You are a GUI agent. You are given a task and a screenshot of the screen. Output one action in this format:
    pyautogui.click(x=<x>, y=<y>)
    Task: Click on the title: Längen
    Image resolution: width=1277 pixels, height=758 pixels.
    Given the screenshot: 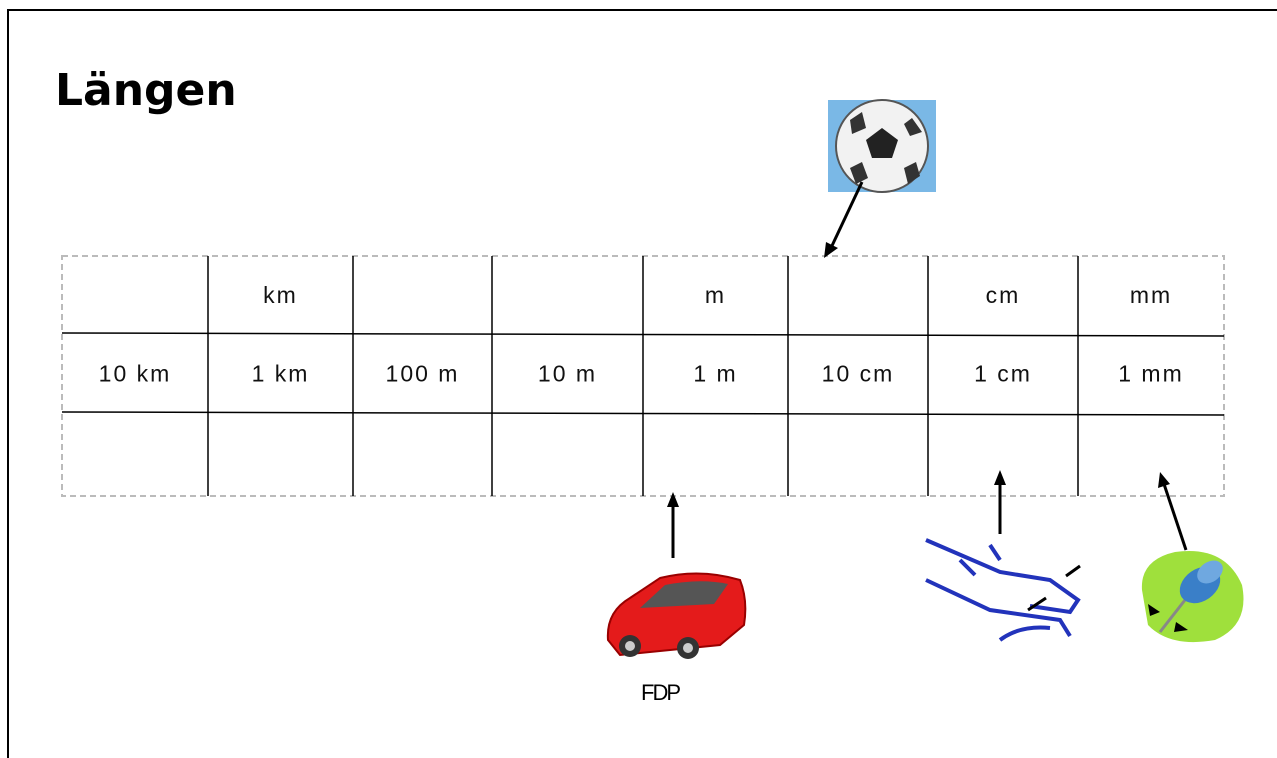 What is the action you would take?
    pyautogui.click(x=146, y=90)
    